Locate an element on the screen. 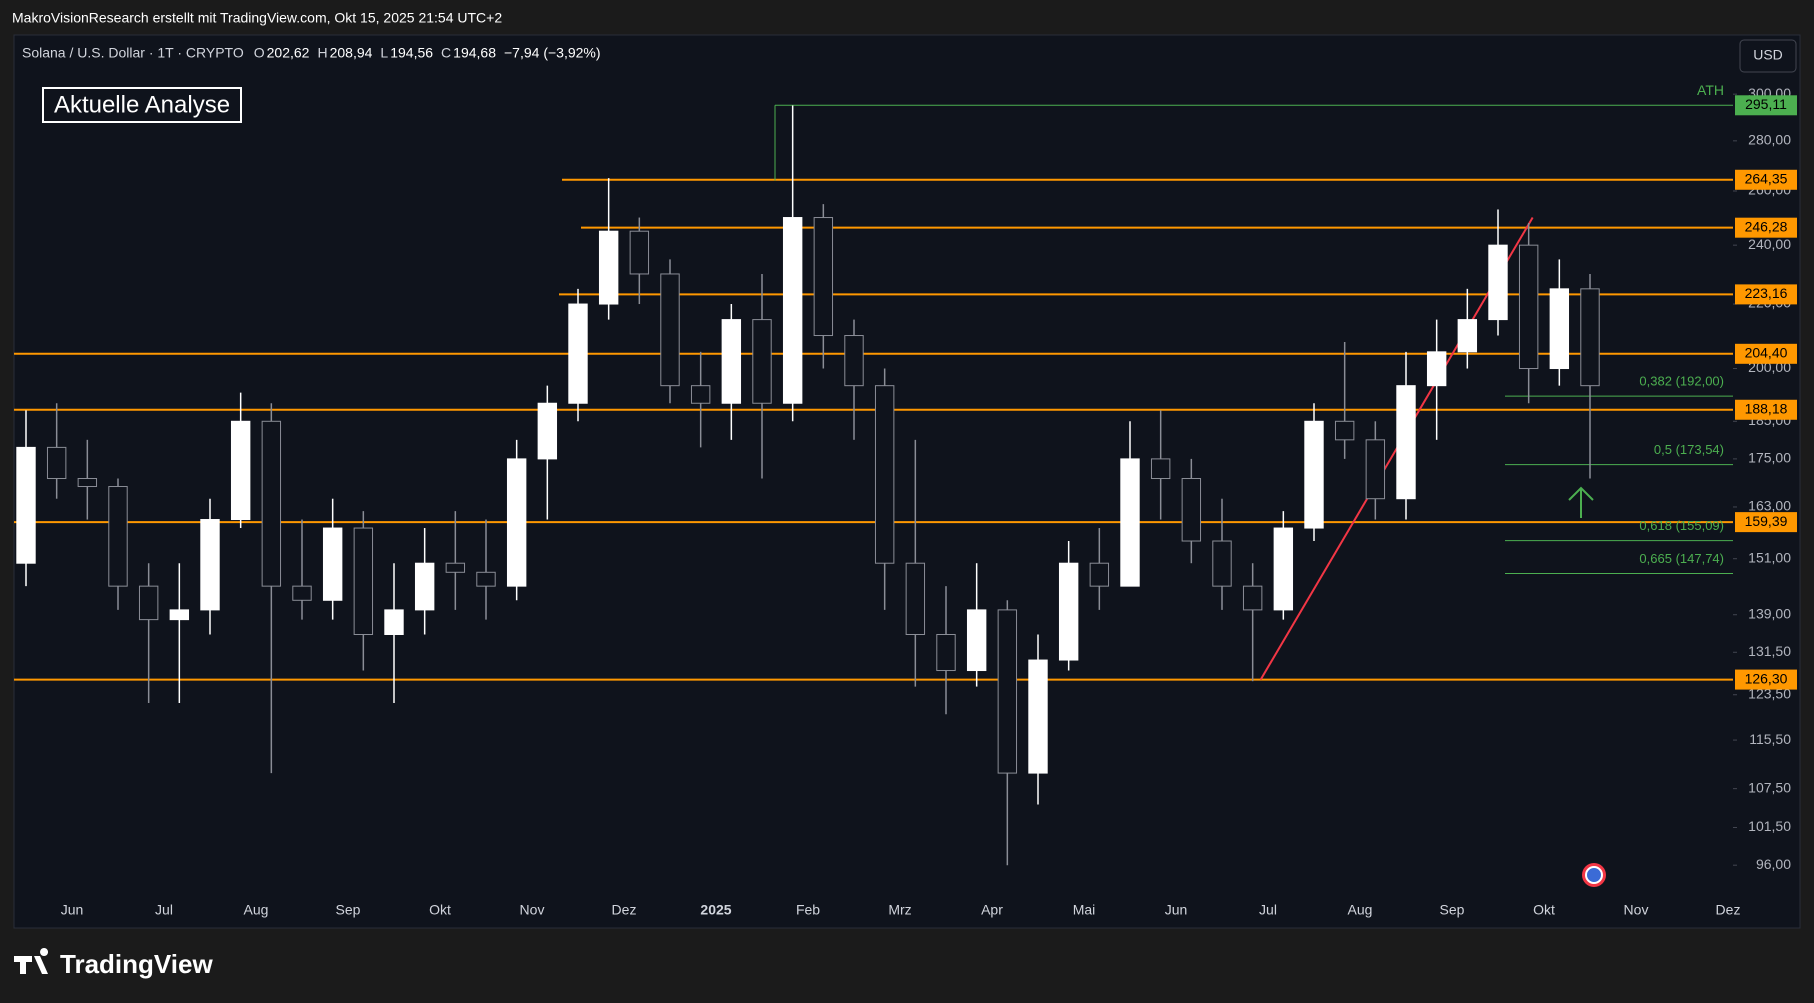  level-label: 246,28 is located at coordinates (1766, 226).